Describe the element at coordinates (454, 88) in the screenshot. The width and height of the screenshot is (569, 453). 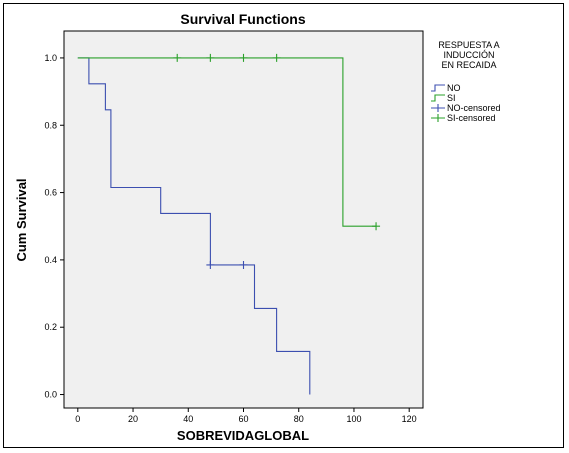
I see `legend-label: NO` at that location.